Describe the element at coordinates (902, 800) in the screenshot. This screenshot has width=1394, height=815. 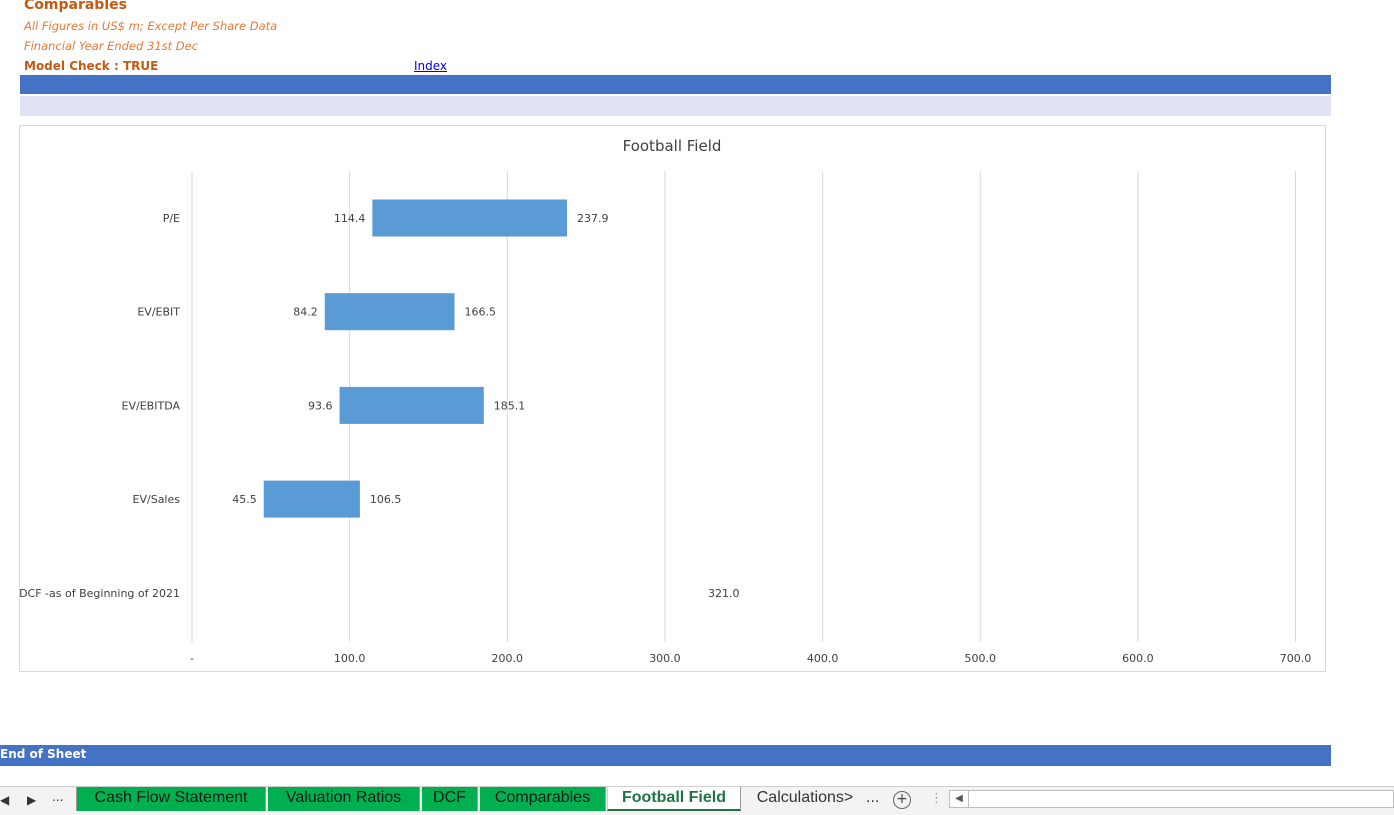
I see `add-sheet-icon: +` at that location.